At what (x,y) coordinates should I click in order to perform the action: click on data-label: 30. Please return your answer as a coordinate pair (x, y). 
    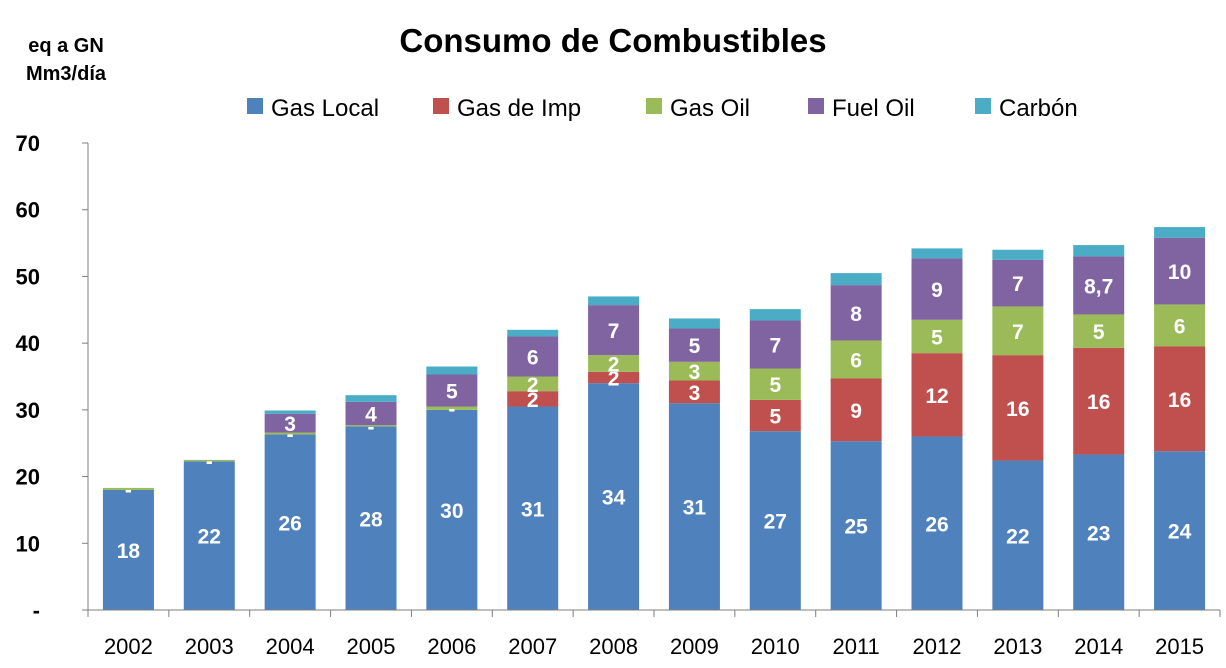
    Looking at the image, I should click on (451, 511).